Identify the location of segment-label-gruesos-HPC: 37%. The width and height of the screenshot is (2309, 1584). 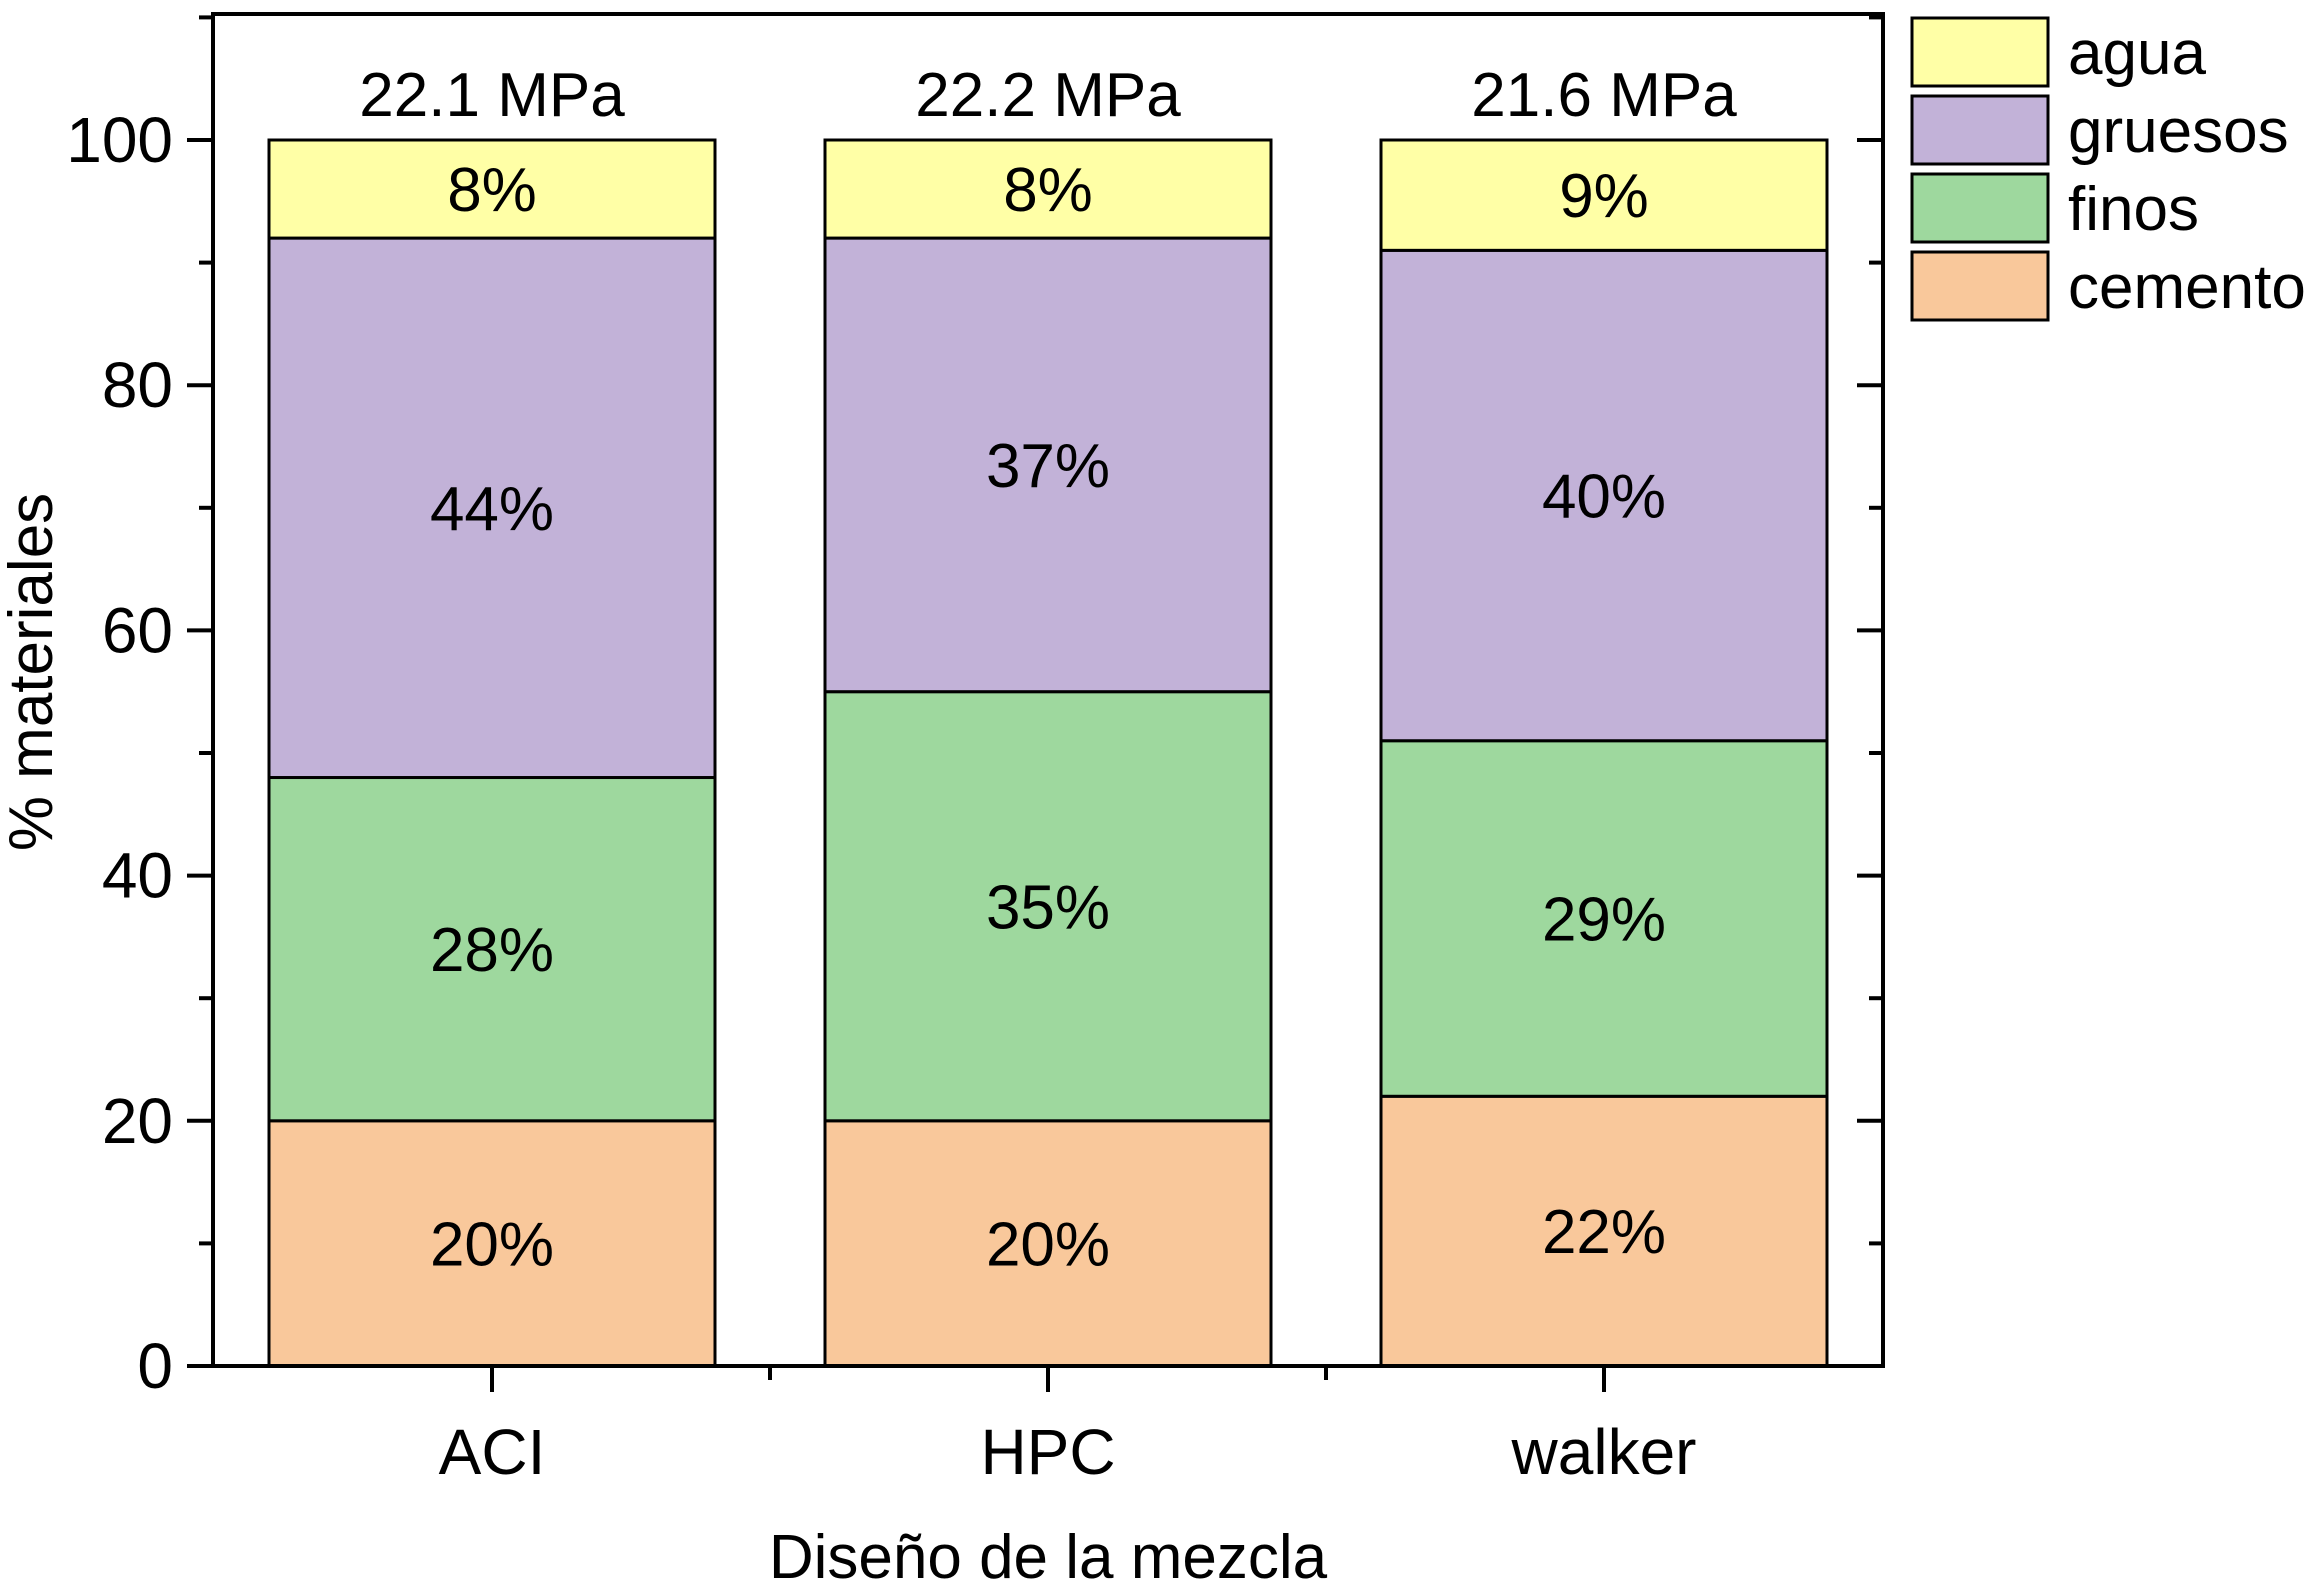
(1048, 466).